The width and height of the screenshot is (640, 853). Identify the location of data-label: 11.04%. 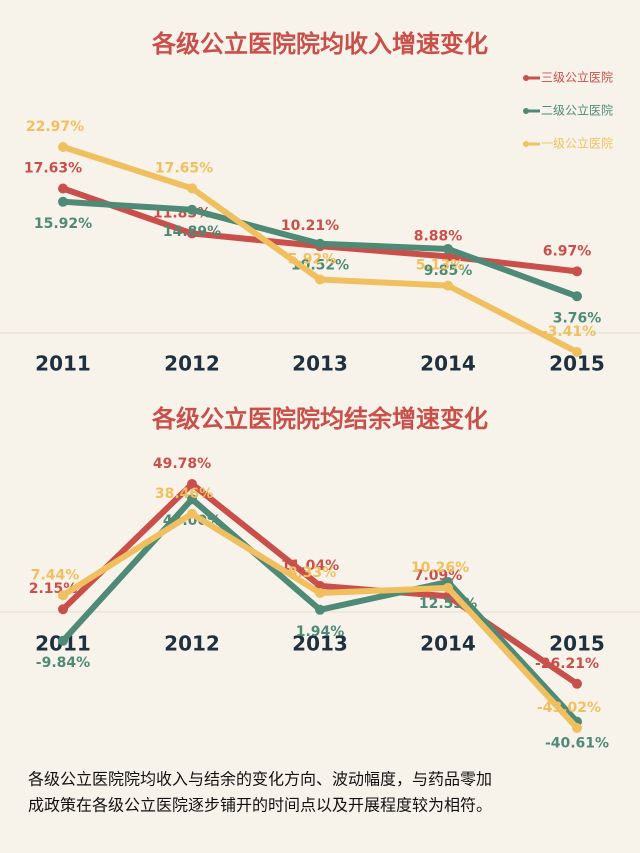
(310, 566).